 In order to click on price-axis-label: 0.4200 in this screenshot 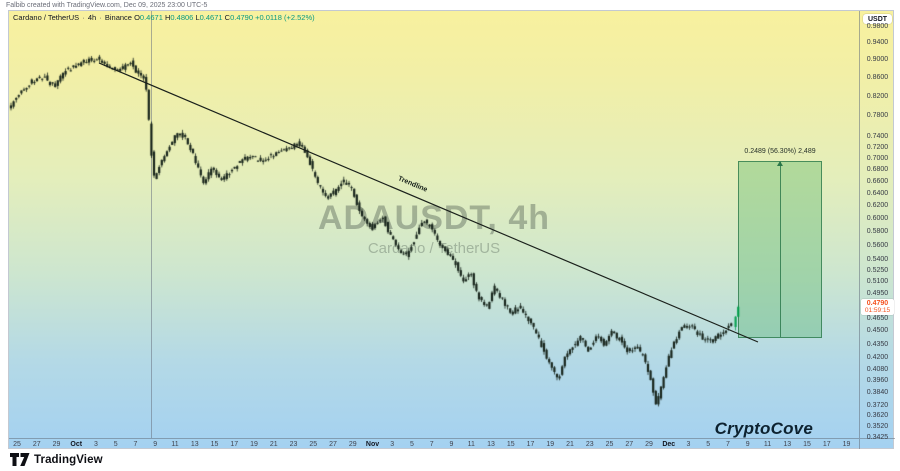, I will do `click(877, 357)`.